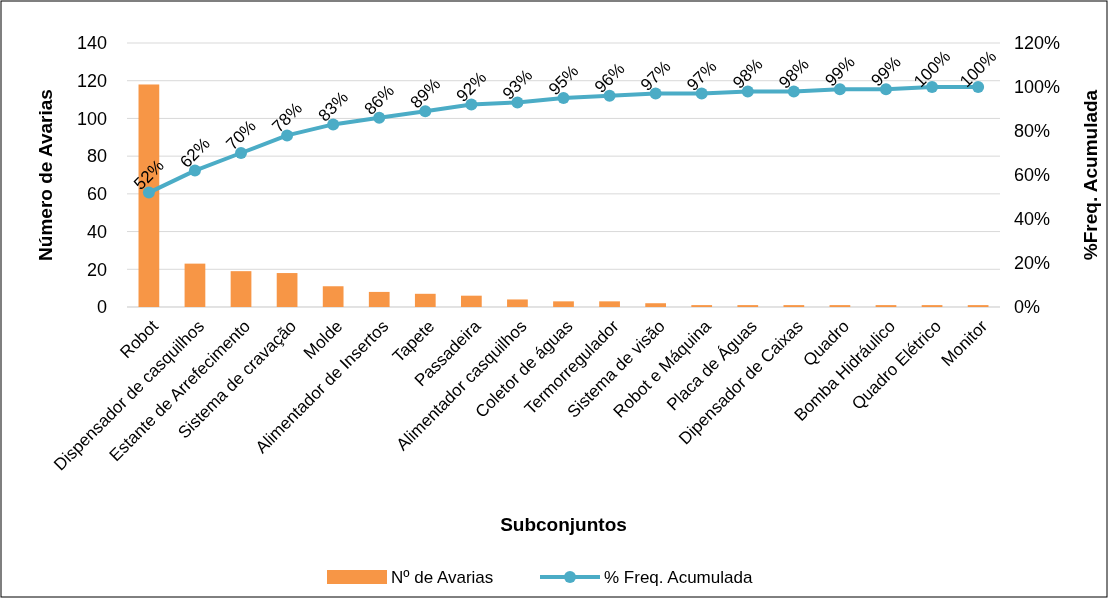 Image resolution: width=1108 pixels, height=598 pixels. What do you see at coordinates (91, 81) in the screenshot?
I see `y-tick-label: 120` at bounding box center [91, 81].